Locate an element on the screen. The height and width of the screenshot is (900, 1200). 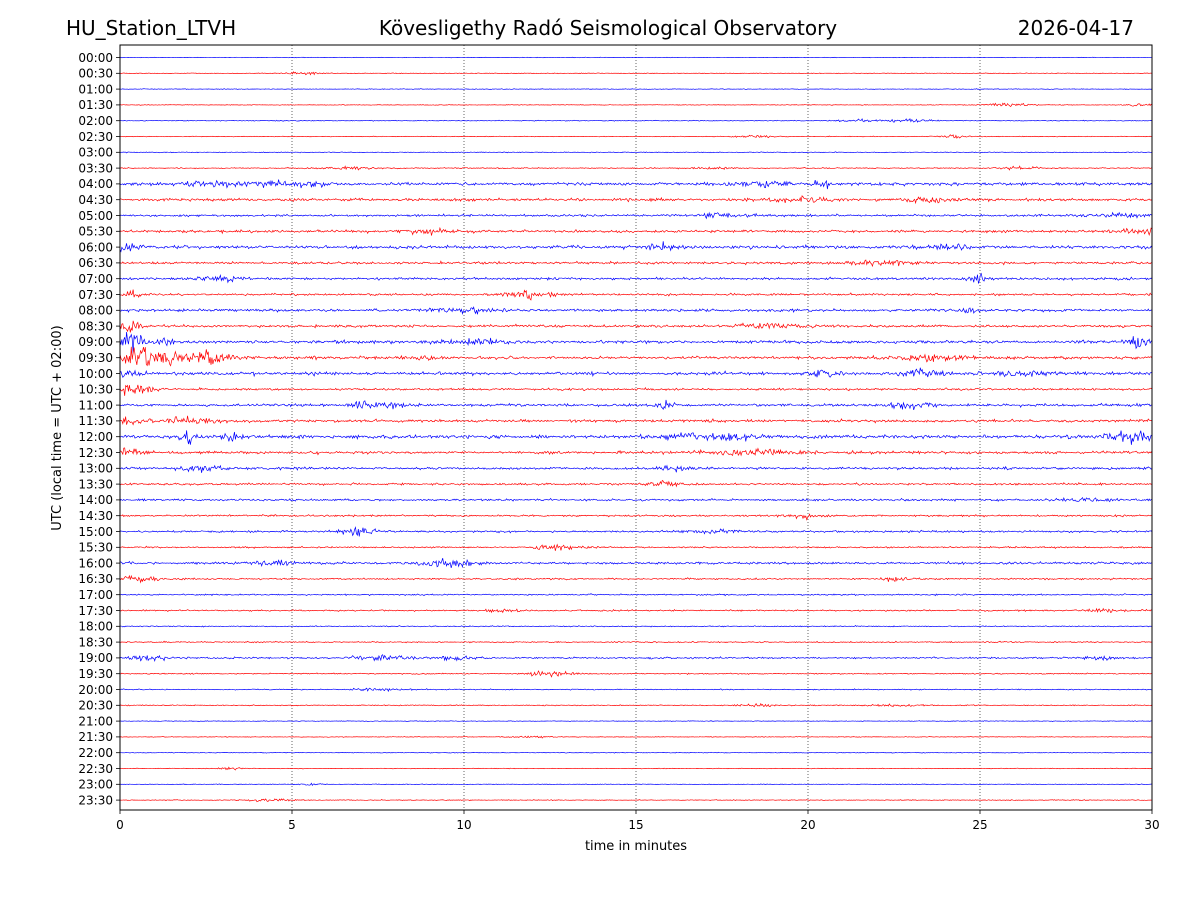
y-tick-label: 20:00 is located at coordinates (95, 690).